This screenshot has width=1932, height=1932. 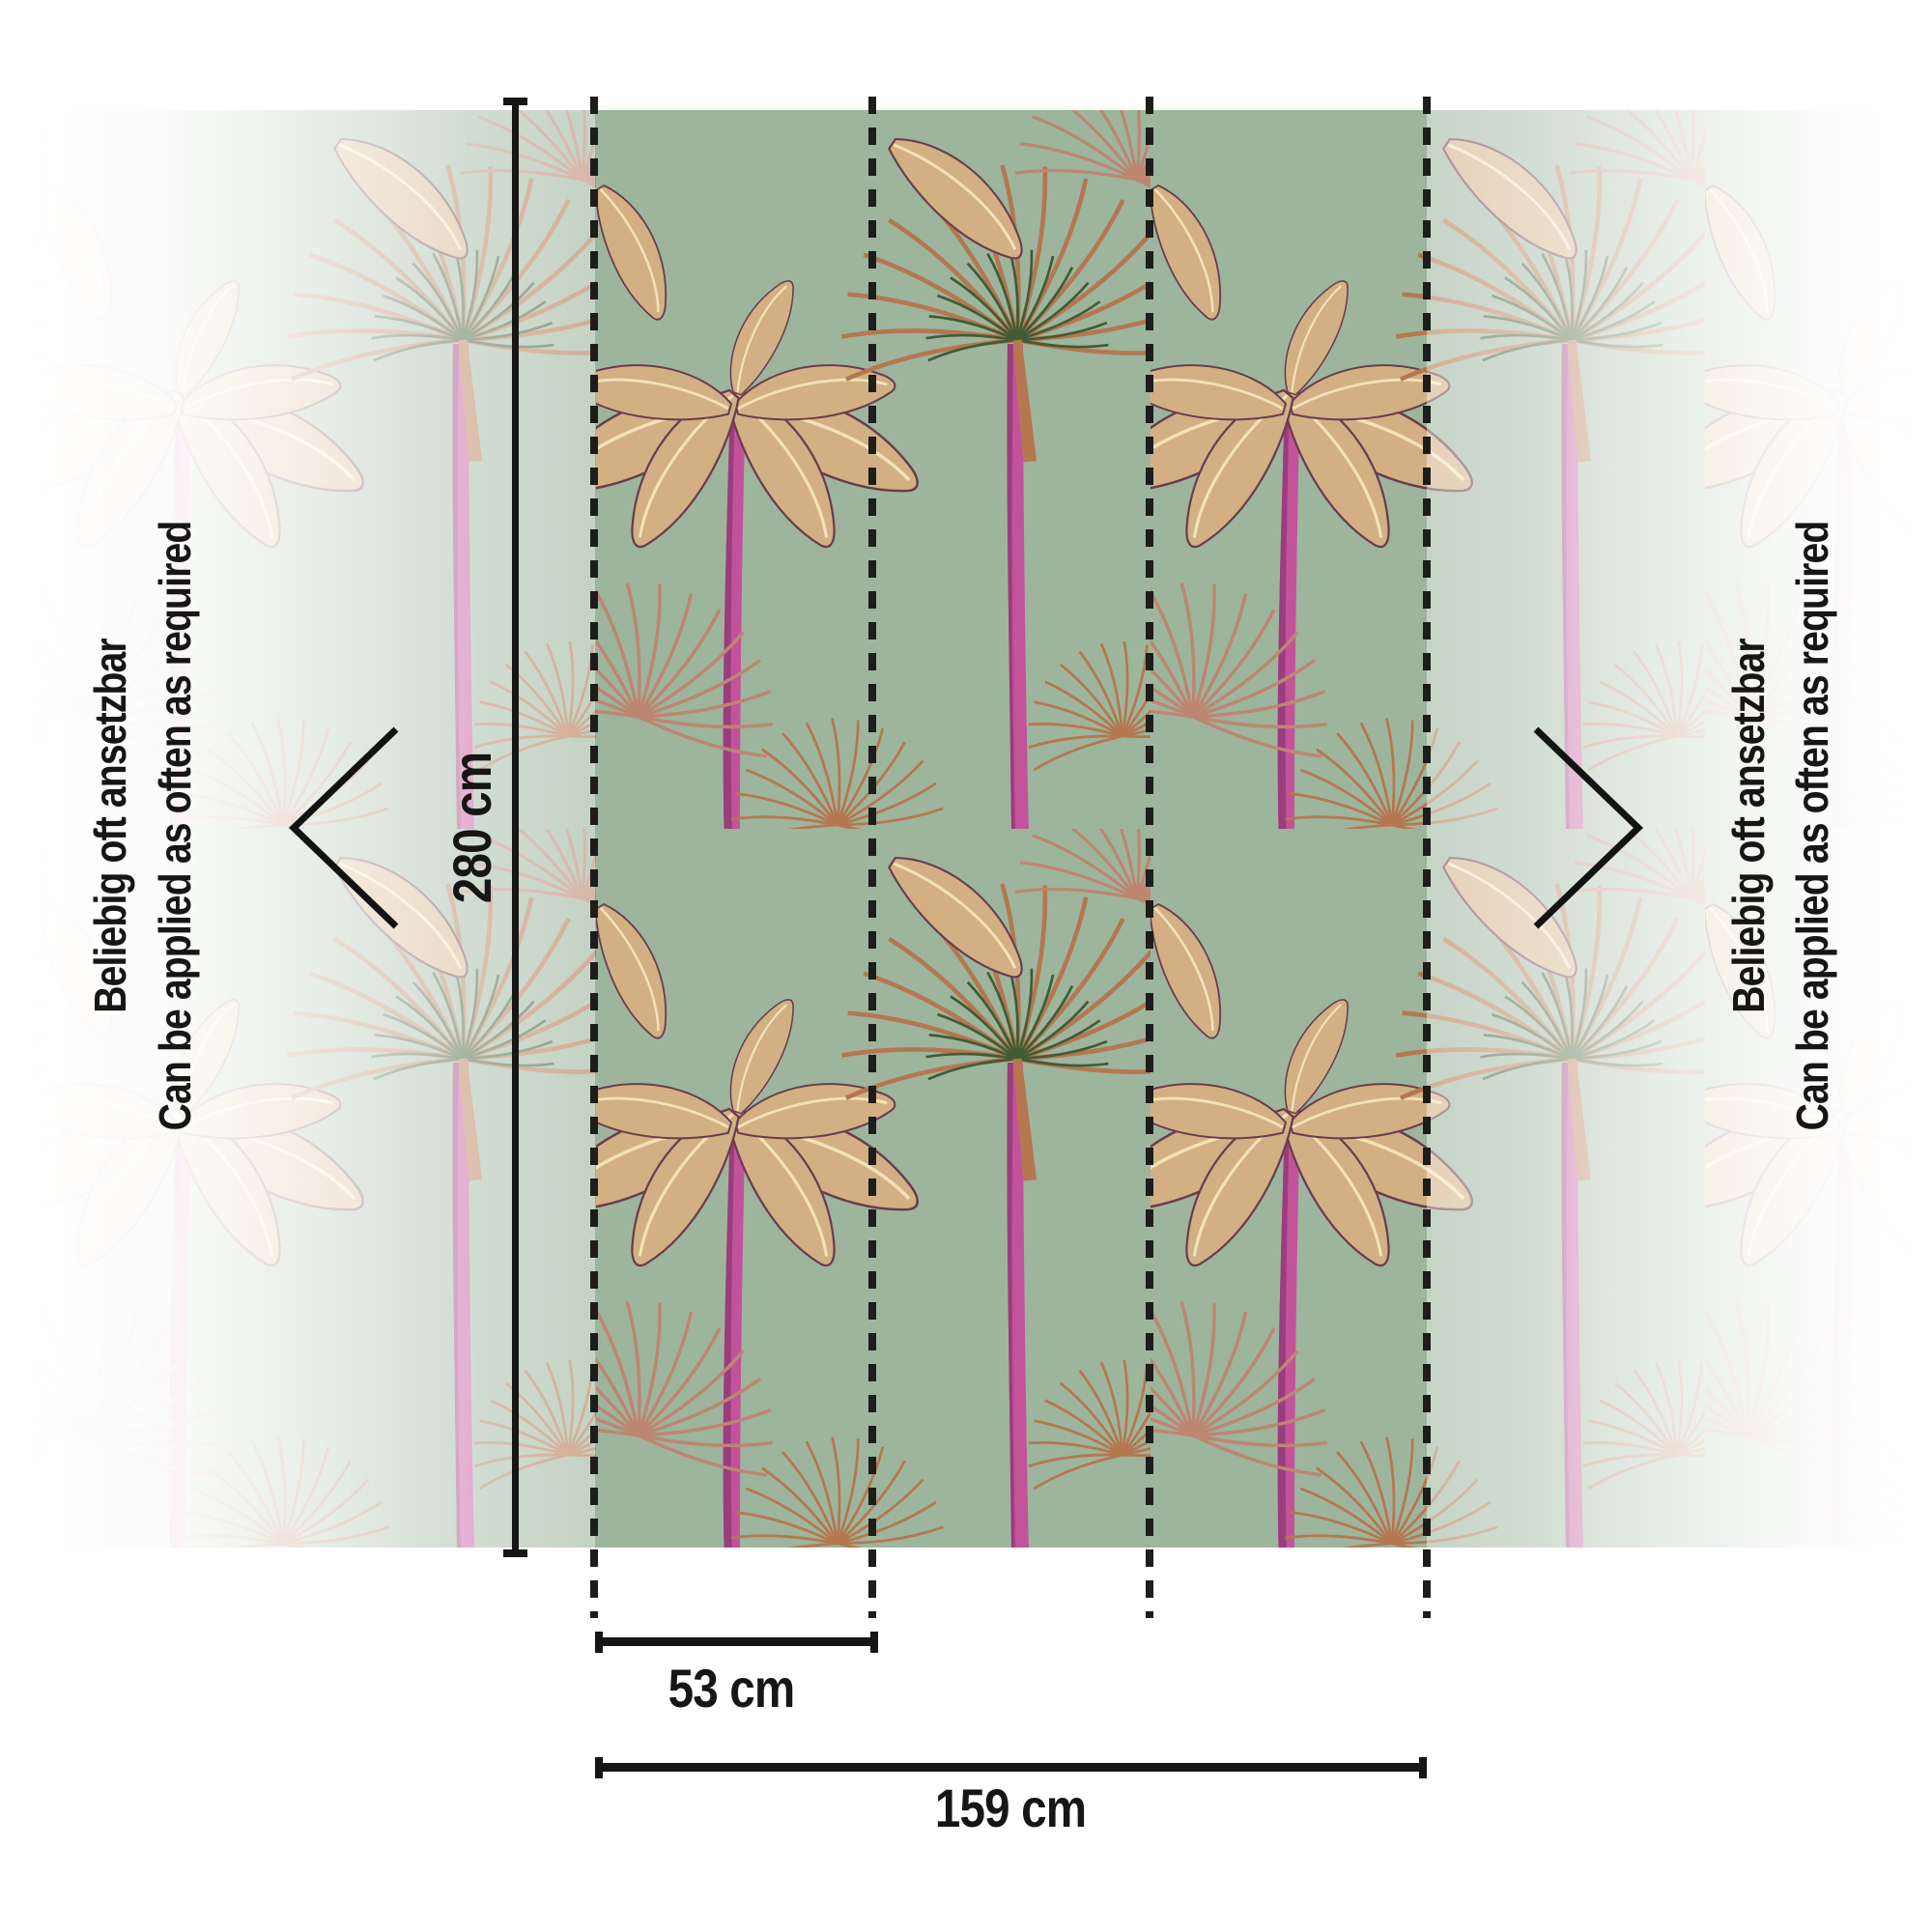 What do you see at coordinates (515, 827) in the screenshot?
I see `height-measure-line` at bounding box center [515, 827].